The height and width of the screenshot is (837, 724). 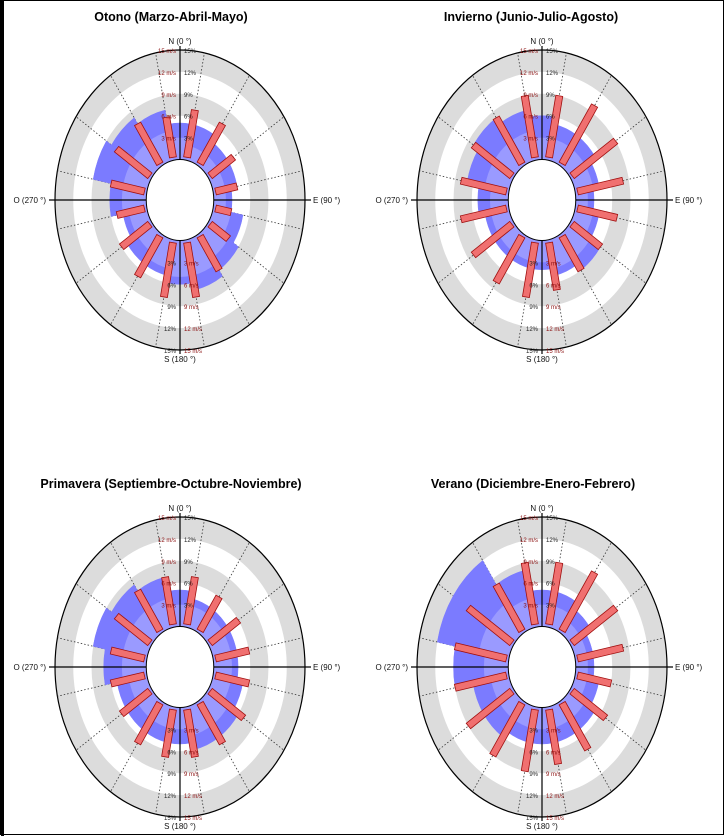 I want to click on speed-bar-E, so click(x=232, y=679).